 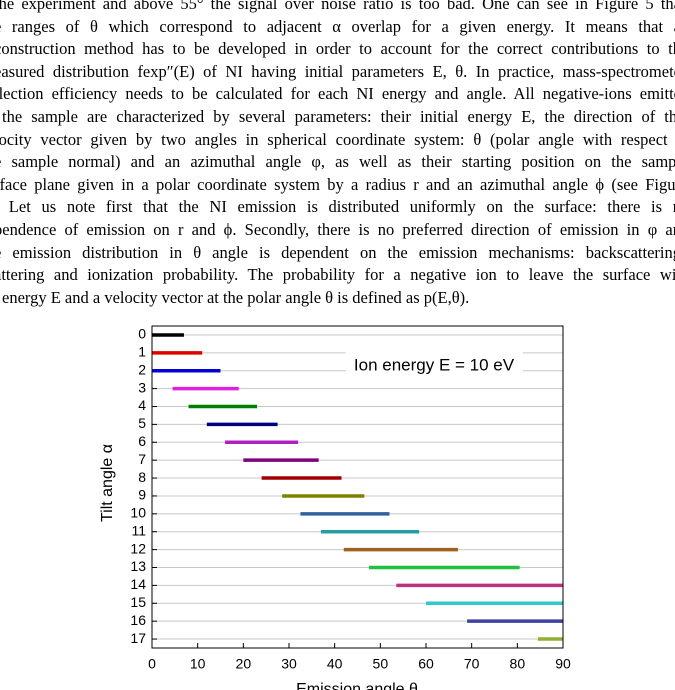 I want to click on y-tick-label: 7, so click(x=142, y=459).